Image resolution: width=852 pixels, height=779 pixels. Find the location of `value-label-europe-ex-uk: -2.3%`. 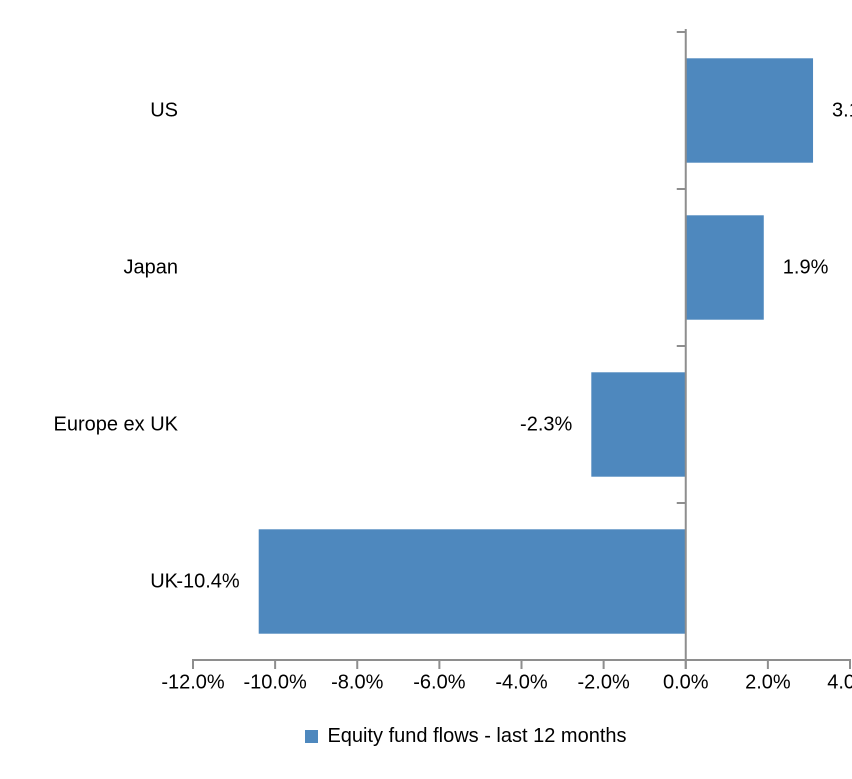

value-label-europe-ex-uk: -2.3% is located at coordinates (546, 425).